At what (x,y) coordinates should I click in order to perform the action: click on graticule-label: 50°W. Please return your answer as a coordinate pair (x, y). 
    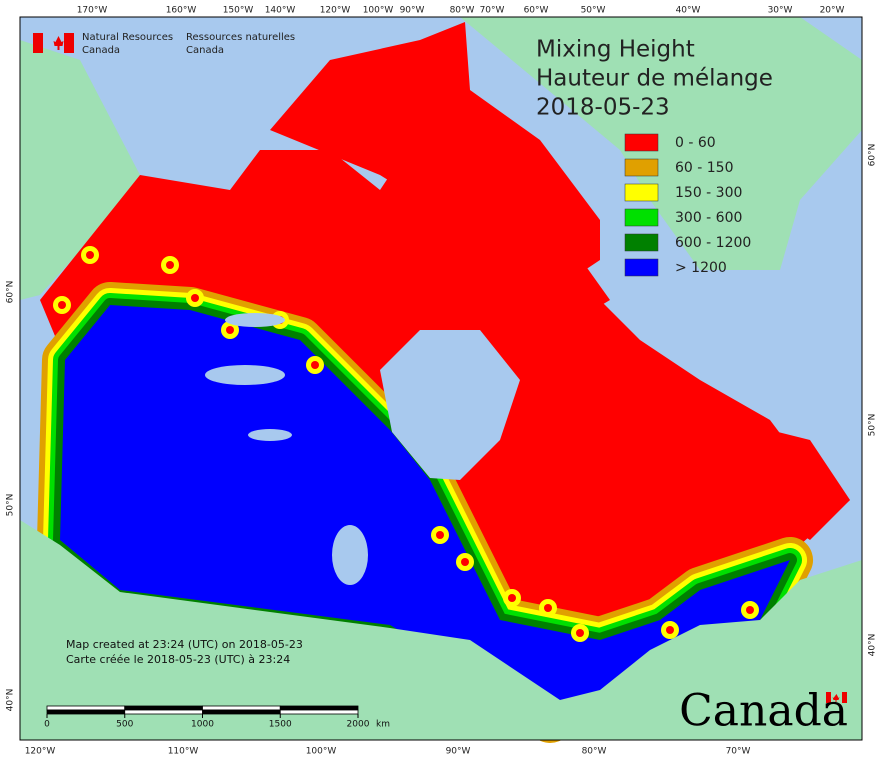
    Looking at the image, I should click on (593, 11).